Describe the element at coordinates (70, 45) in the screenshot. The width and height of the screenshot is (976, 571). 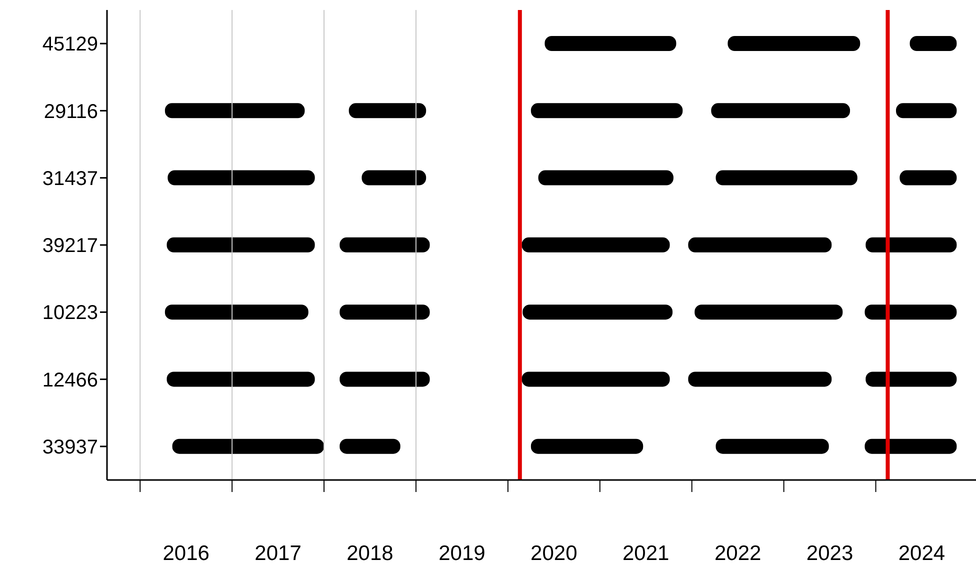
I see `y-tick-label: 45129` at that location.